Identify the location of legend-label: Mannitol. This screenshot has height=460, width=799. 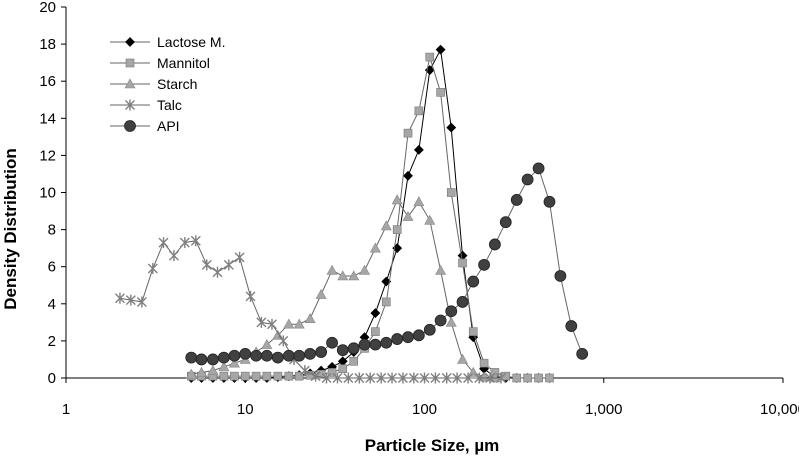
(183, 63).